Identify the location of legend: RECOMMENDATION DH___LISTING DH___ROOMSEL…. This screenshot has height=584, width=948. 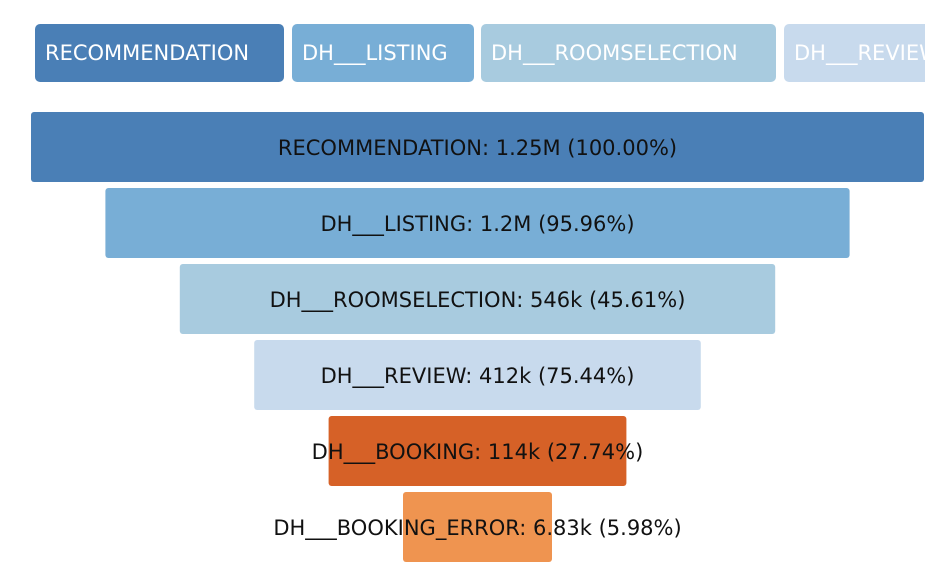
(480, 54).